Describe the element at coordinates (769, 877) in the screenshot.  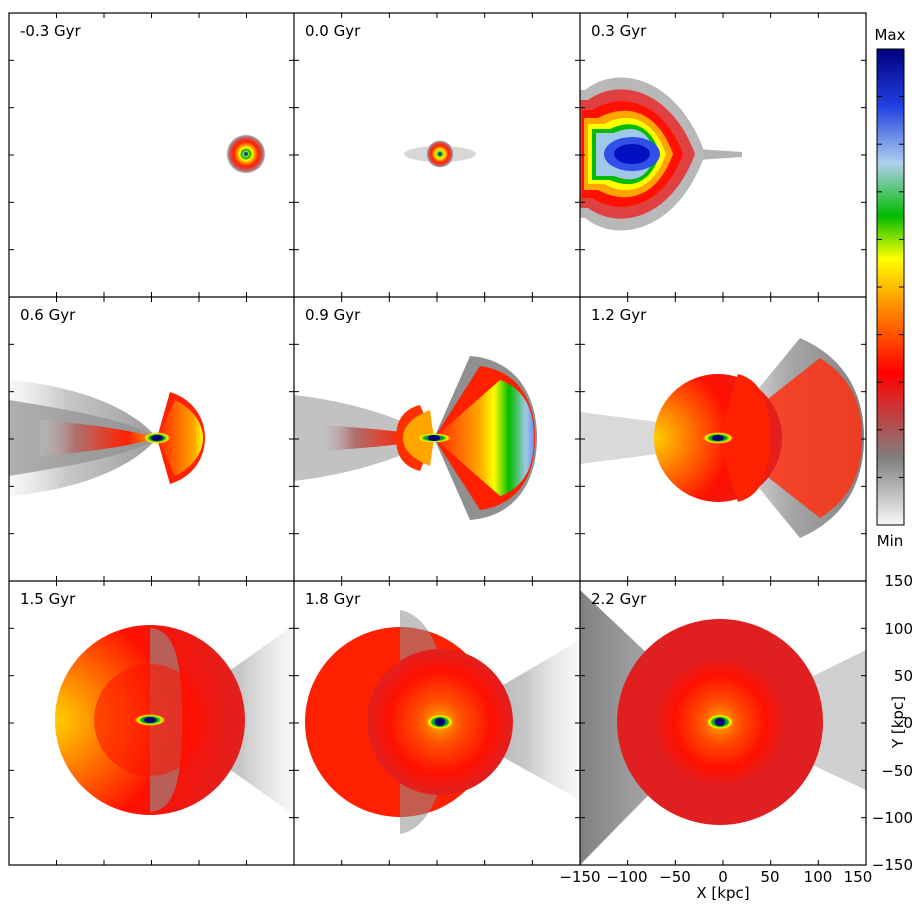
I see `x-tick-label: 50` at that location.